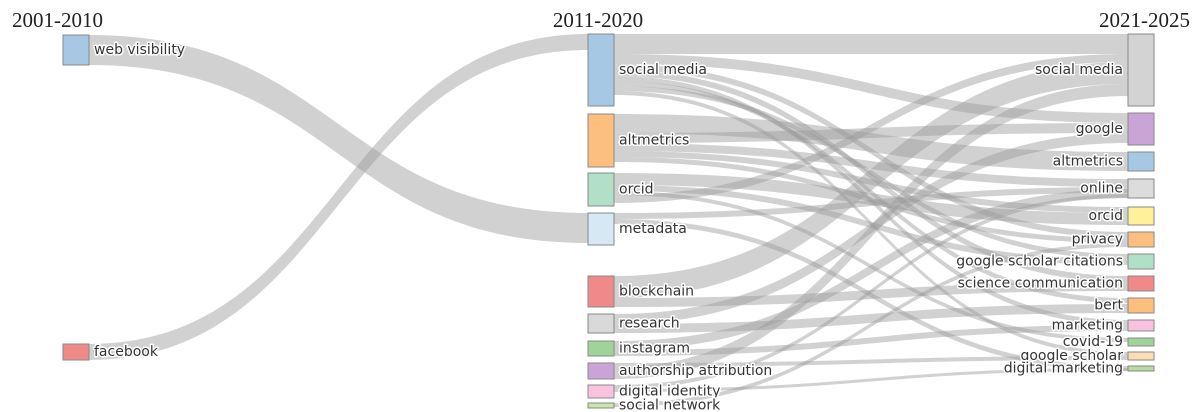 This screenshot has width=1203, height=412. Describe the element at coordinates (1040, 284) in the screenshot. I see `node-label: science communication` at that location.